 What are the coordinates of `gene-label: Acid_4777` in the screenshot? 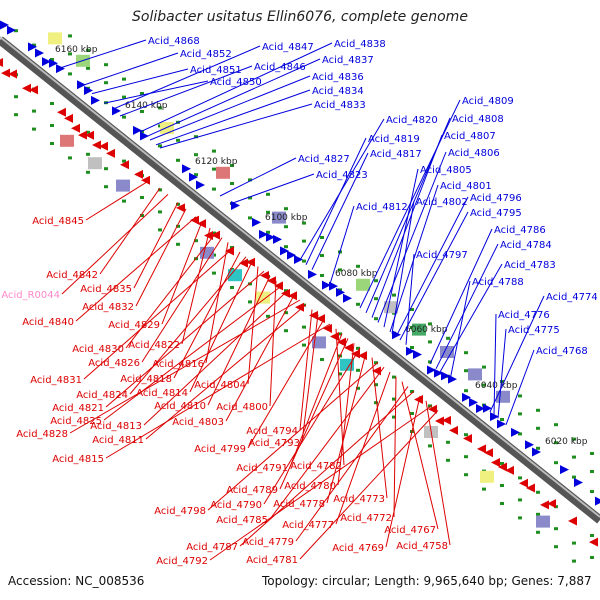 It's located at (308, 525).